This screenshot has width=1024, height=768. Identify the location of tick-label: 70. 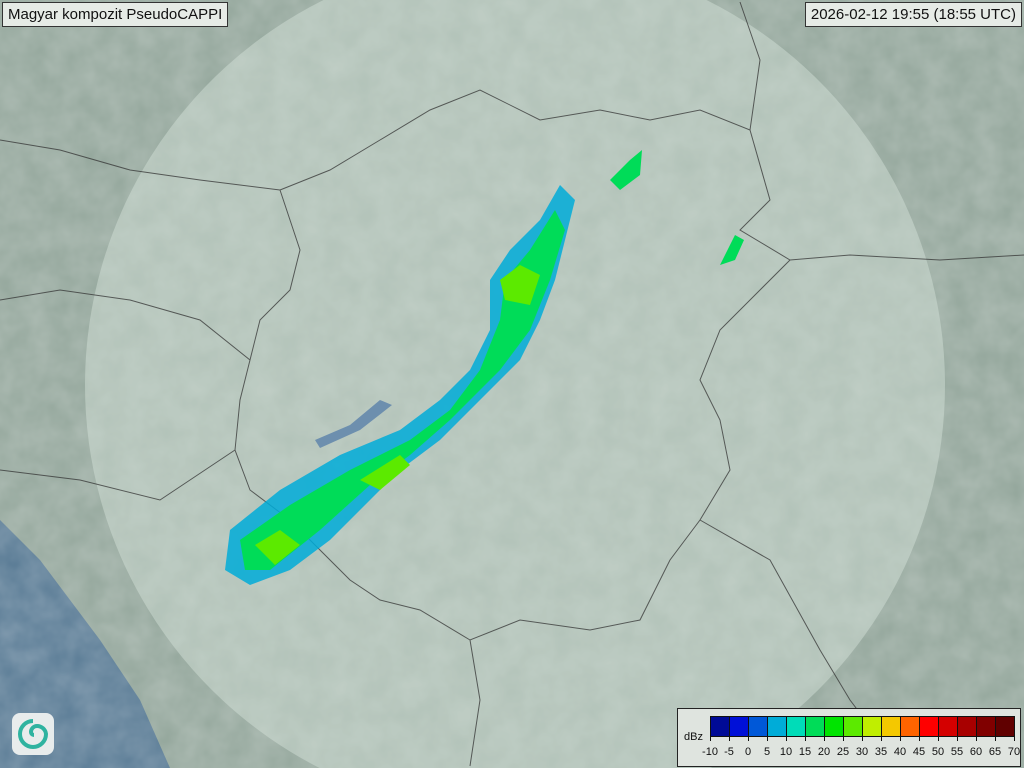
(1014, 752).